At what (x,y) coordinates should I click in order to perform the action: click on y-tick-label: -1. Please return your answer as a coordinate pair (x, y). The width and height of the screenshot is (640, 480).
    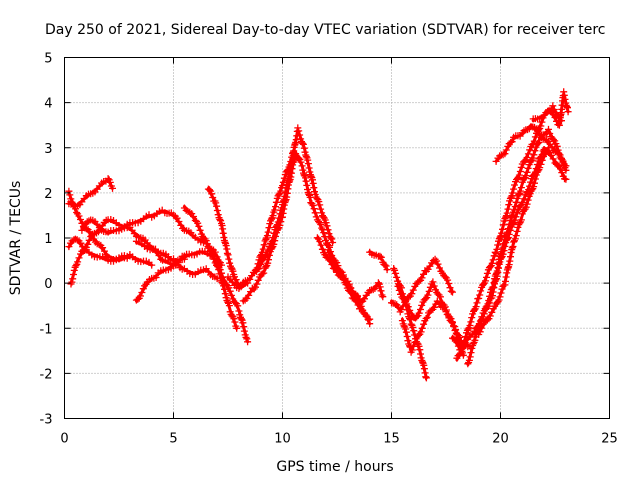
    Looking at the image, I should click on (46, 329).